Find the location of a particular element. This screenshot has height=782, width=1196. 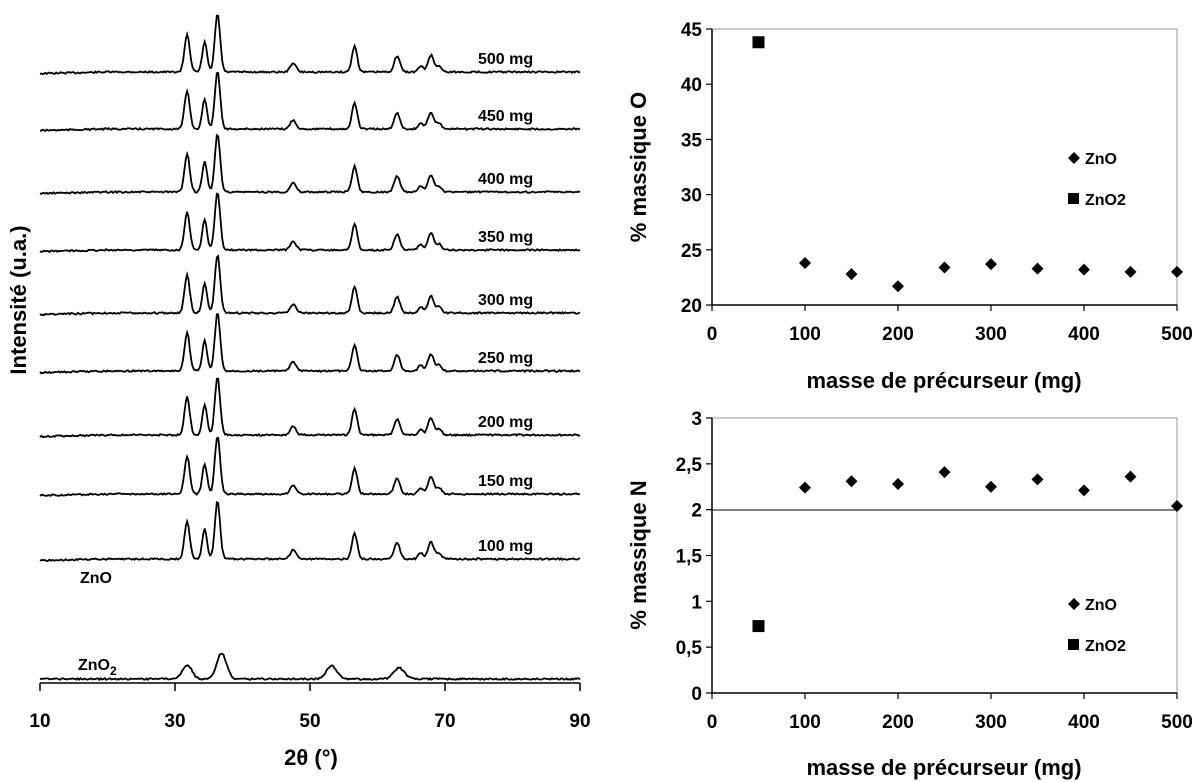

xrd-x-tick-label: 70 is located at coordinates (444, 721).